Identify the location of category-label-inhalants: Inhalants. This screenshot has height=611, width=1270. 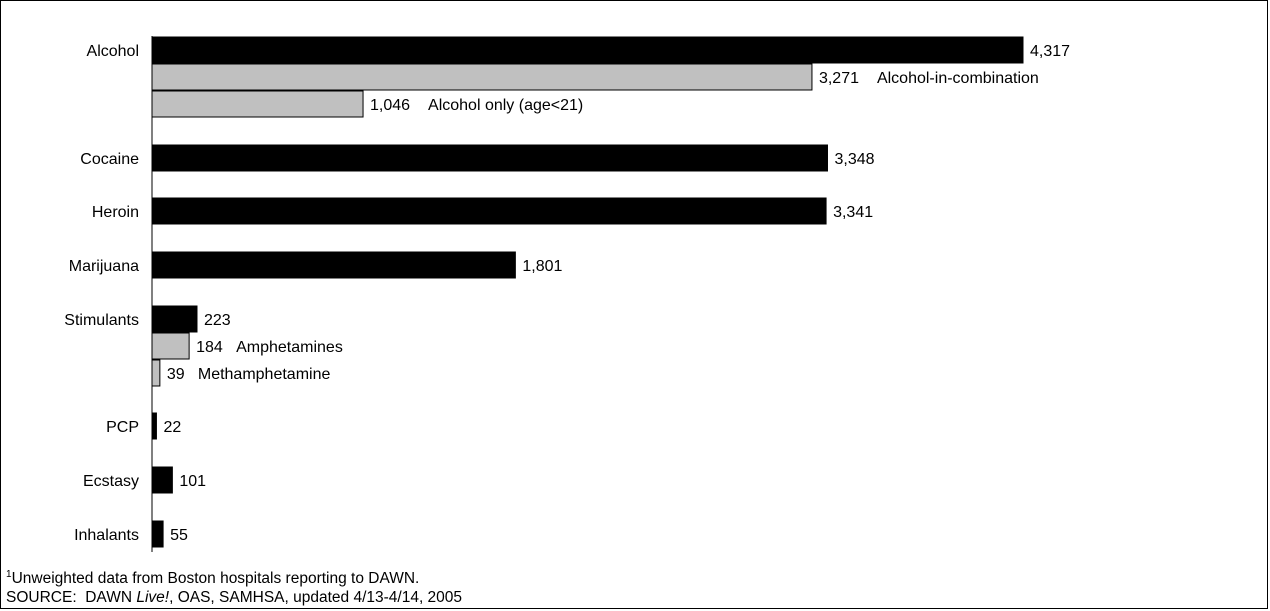
(106, 535).